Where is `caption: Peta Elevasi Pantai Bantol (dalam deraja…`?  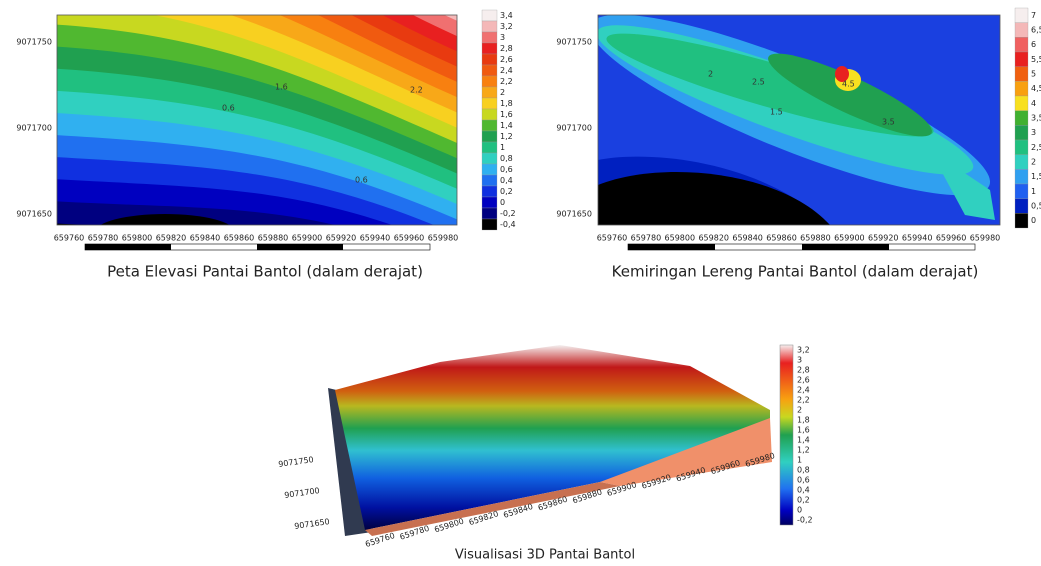 caption: Peta Elevasi Pantai Bantol (dalam deraja… is located at coordinates (265, 272).